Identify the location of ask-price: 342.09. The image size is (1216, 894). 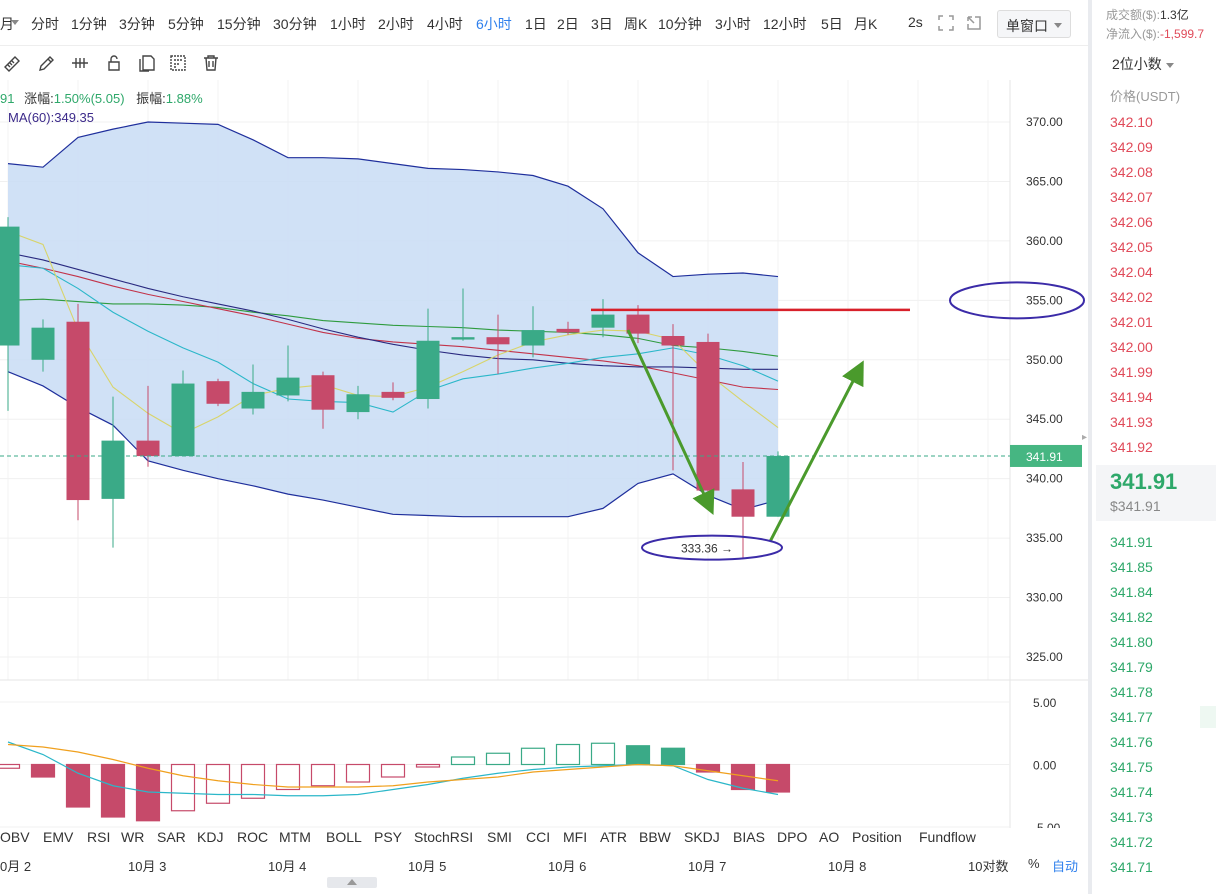
(1131, 147).